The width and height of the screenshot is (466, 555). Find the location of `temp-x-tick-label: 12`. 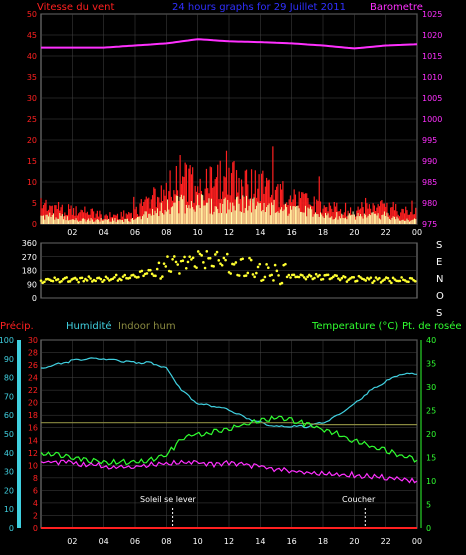

temp-x-tick-label: 12 is located at coordinates (229, 541).